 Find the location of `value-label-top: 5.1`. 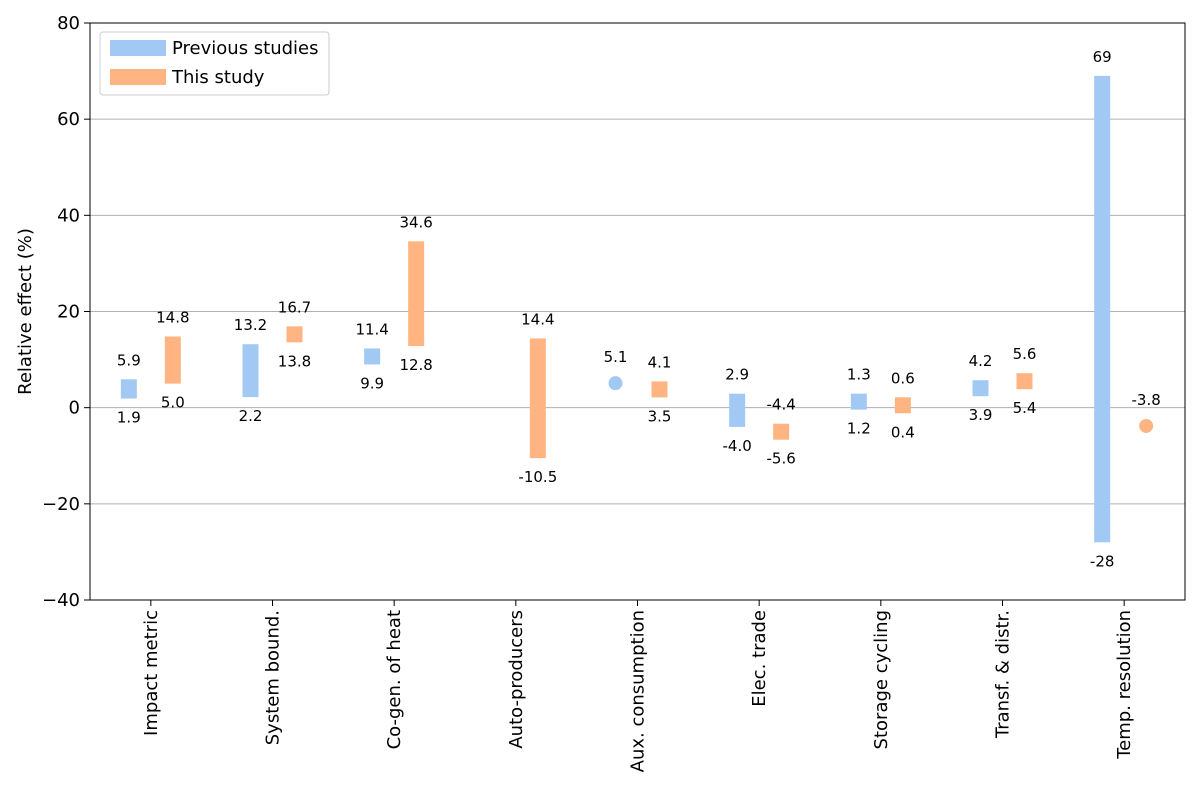

value-label-top: 5.1 is located at coordinates (616, 357).